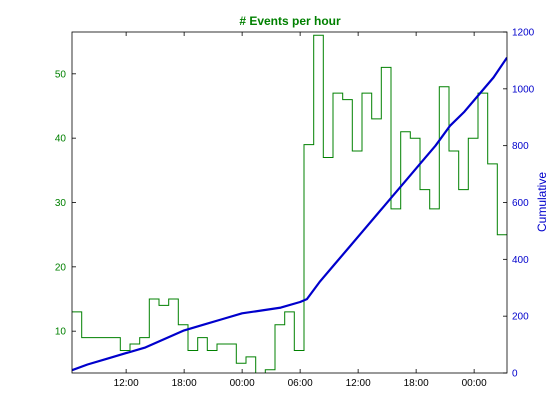 The height and width of the screenshot is (420, 560). I want to click on right-axis-label: Cumulative, so click(542, 202).